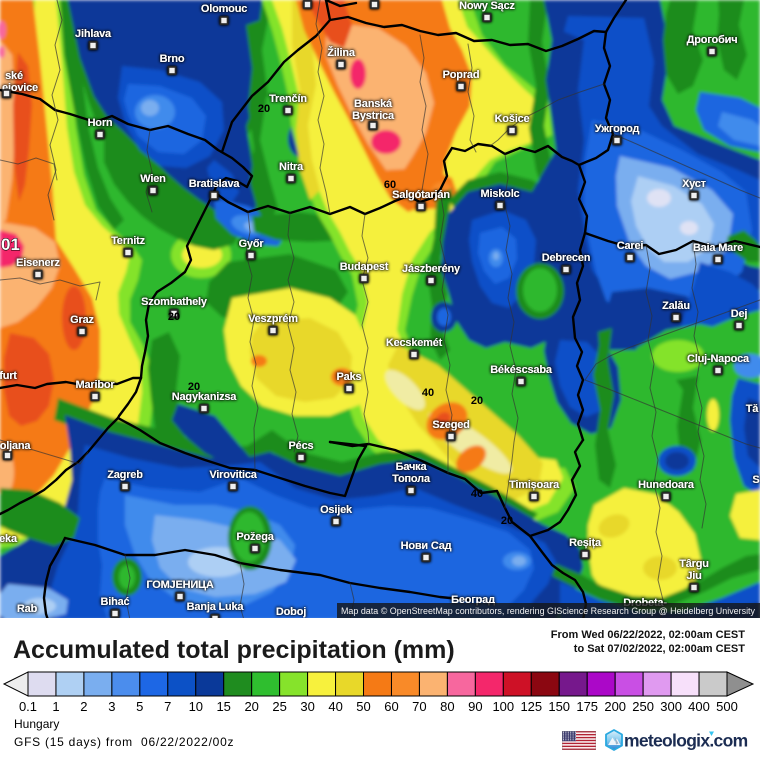 Image resolution: width=760 pixels, height=760 pixels. What do you see at coordinates (180, 585) in the screenshot?
I see `svg-text: ГОМЈЕНИЦА` at bounding box center [180, 585].